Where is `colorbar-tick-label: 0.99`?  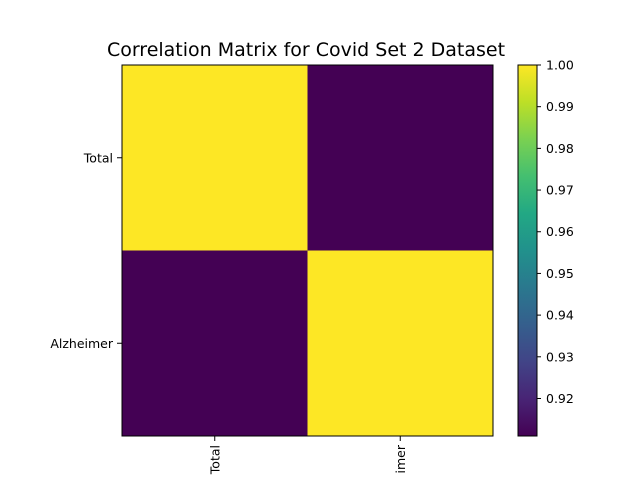
colorbar-tick-label: 0.99 is located at coordinates (560, 106).